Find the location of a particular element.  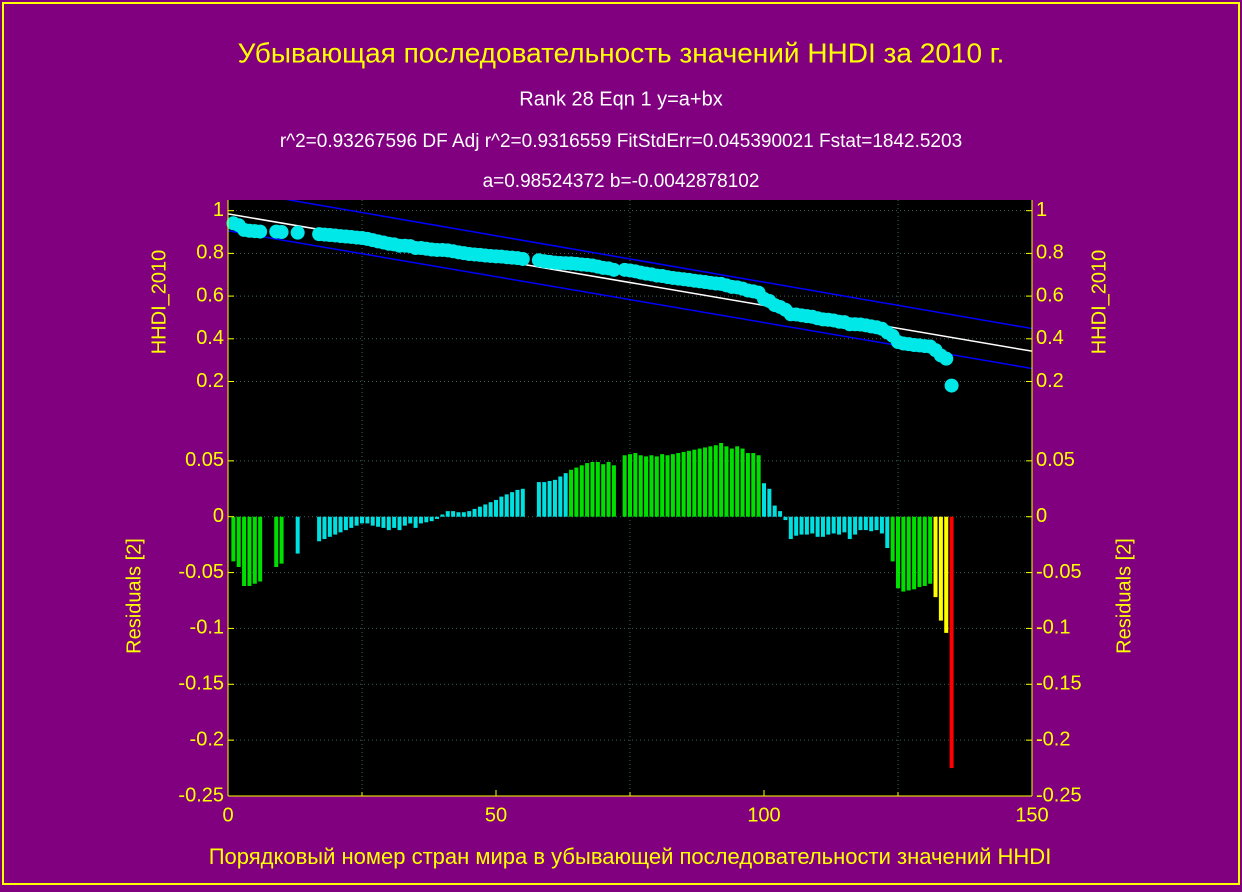

y-axis-label: HHDI_2010 is located at coordinates (159, 302).